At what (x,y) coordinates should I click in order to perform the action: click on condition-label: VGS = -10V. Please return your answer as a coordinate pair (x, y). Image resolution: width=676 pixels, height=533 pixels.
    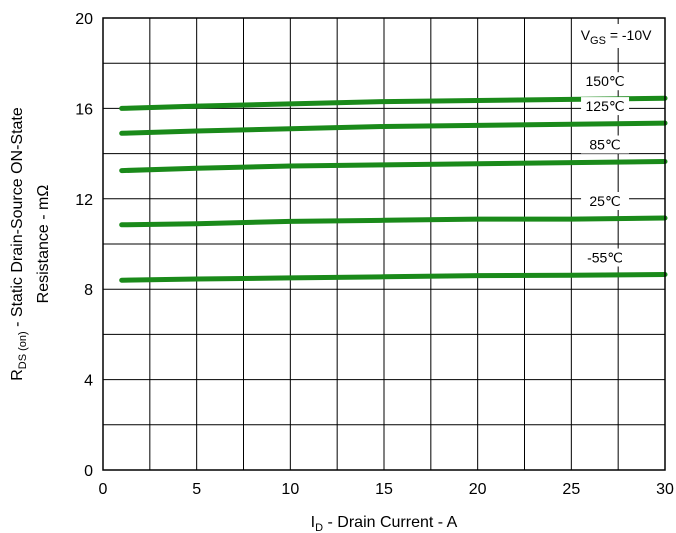
    Looking at the image, I should click on (619, 36).